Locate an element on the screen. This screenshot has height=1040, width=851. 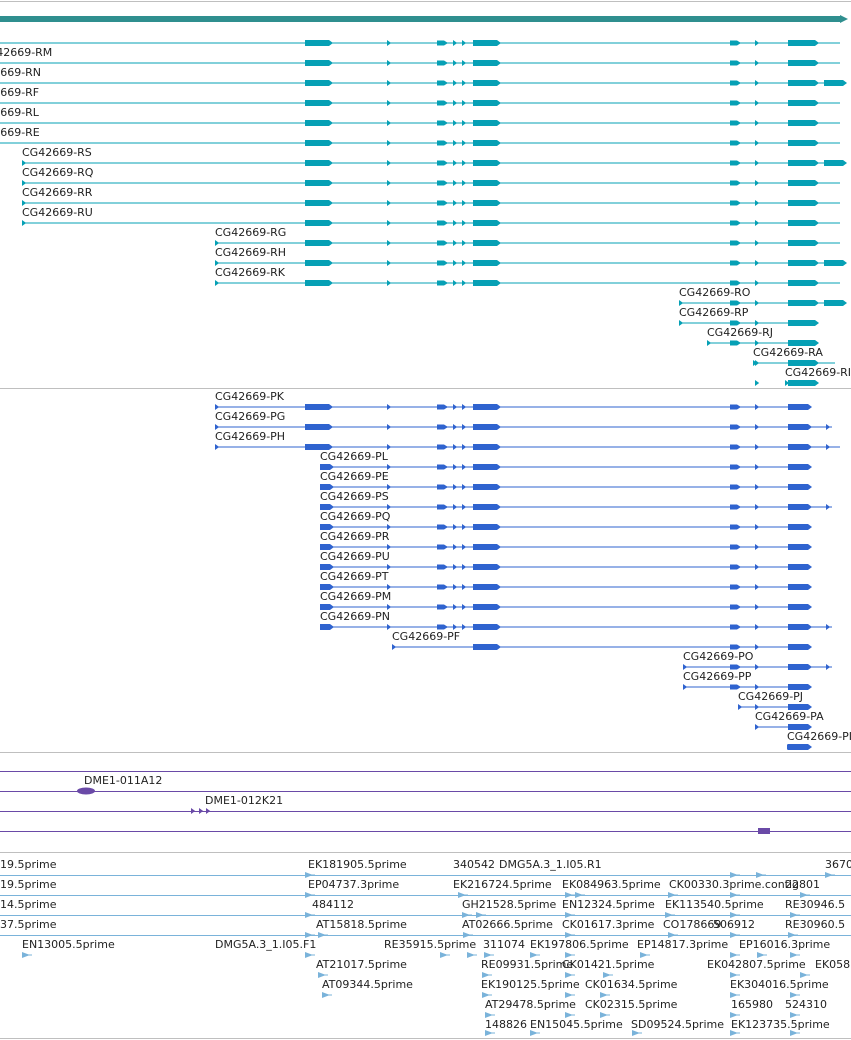
gene-track is located at coordinates (424, 19).